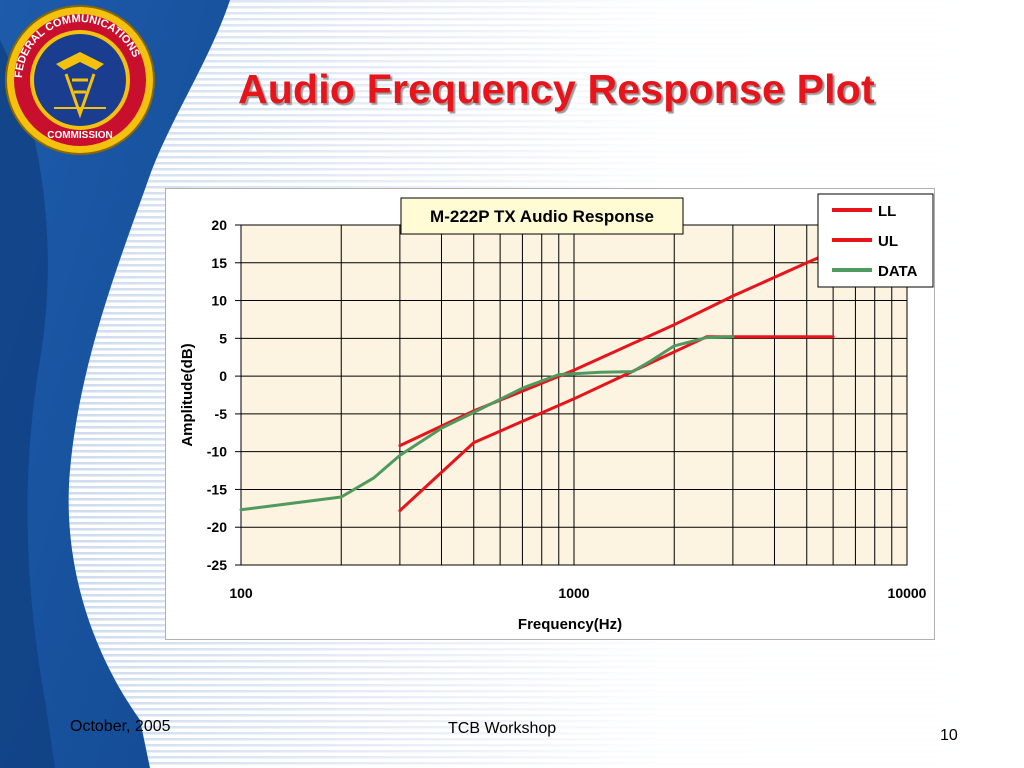 The image size is (1024, 768). What do you see at coordinates (487, 423) in the screenshot?
I see `series-line-data` at bounding box center [487, 423].